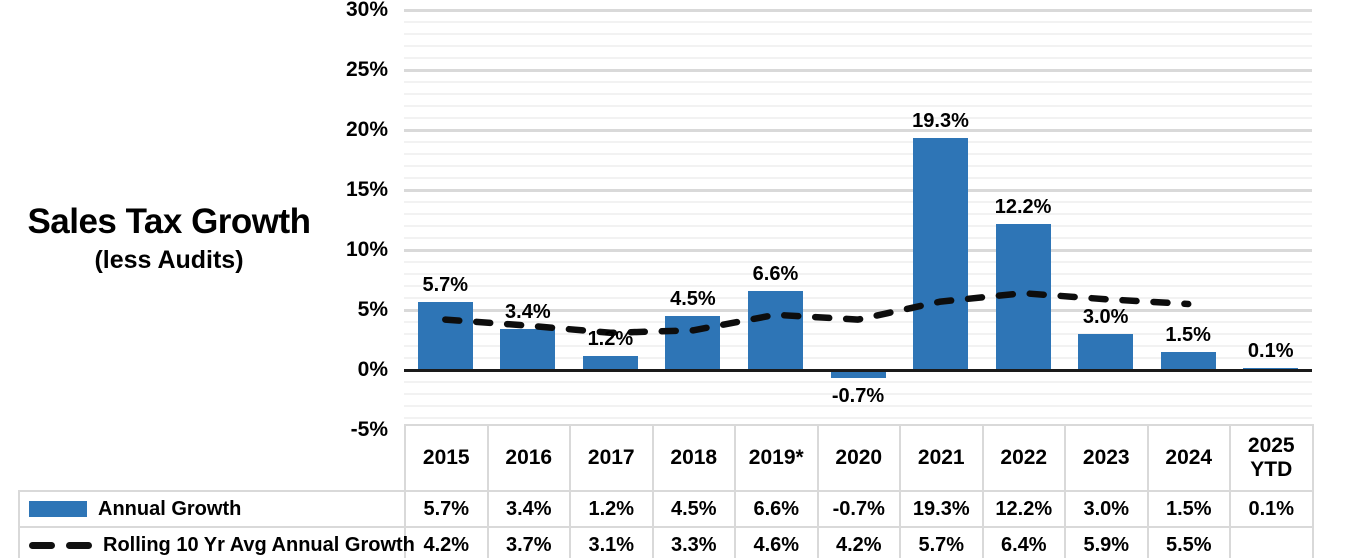 The height and width of the screenshot is (558, 1348). I want to click on annual-growth-cell: 4.5%, so click(693, 509).